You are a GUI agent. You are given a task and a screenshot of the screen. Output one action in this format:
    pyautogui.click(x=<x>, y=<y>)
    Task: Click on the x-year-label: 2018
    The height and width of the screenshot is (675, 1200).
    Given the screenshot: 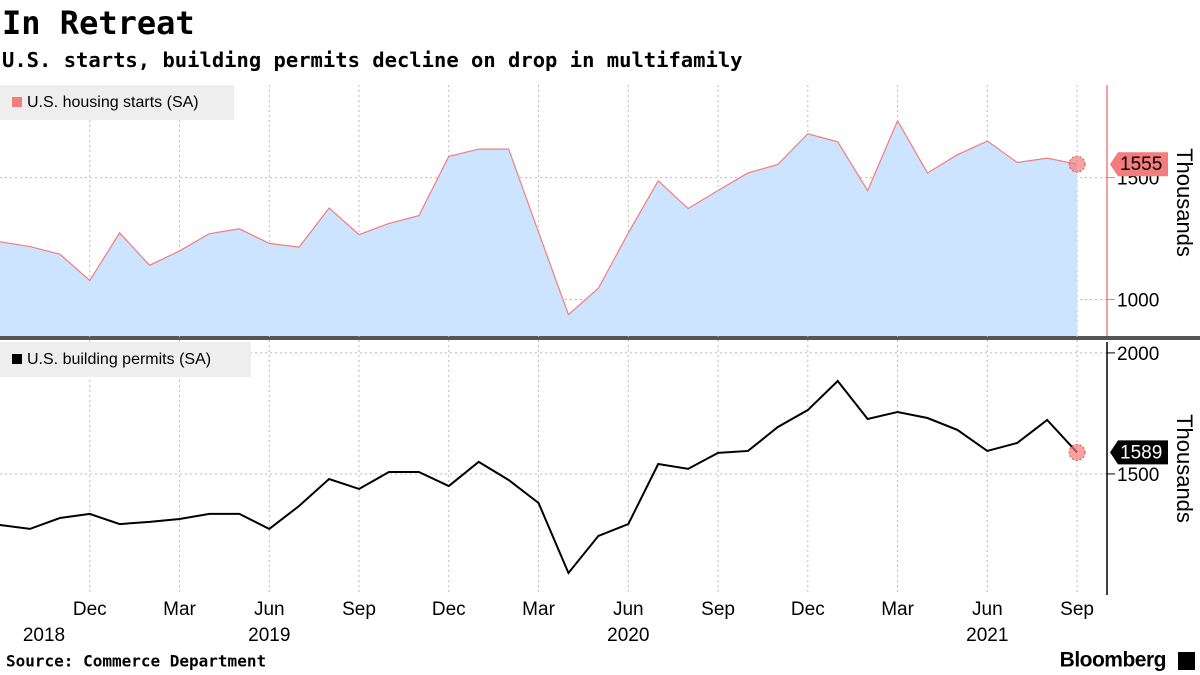 What is the action you would take?
    pyautogui.click(x=44, y=635)
    